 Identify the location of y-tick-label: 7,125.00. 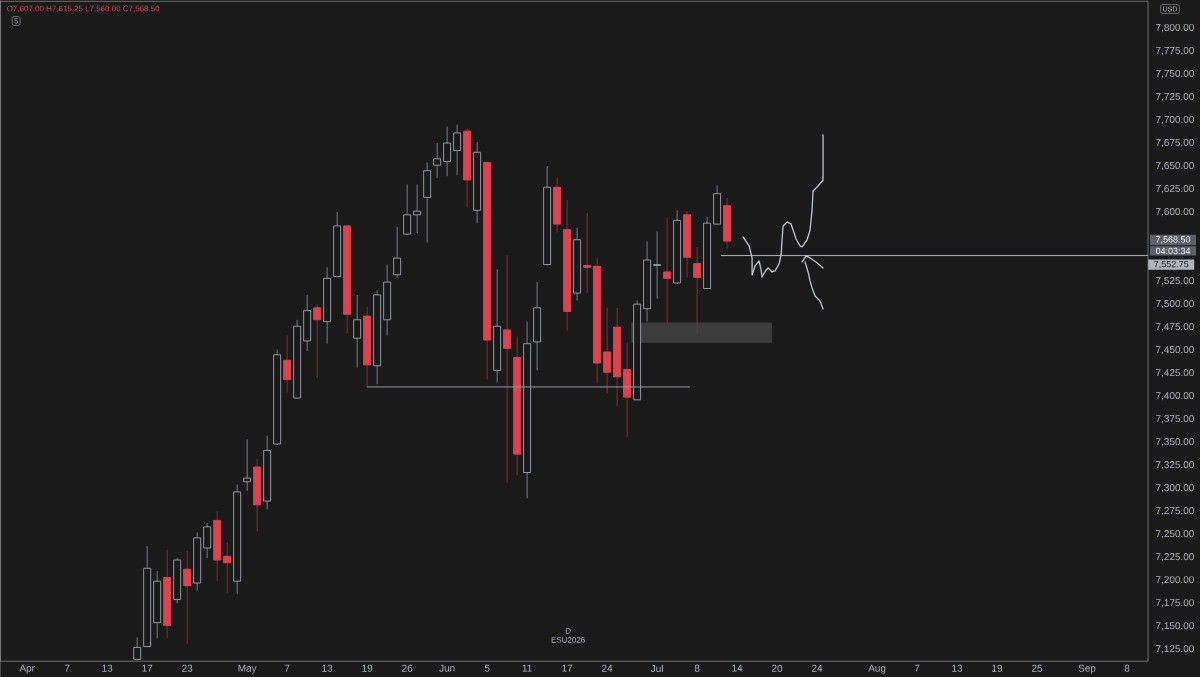
(1175, 649).